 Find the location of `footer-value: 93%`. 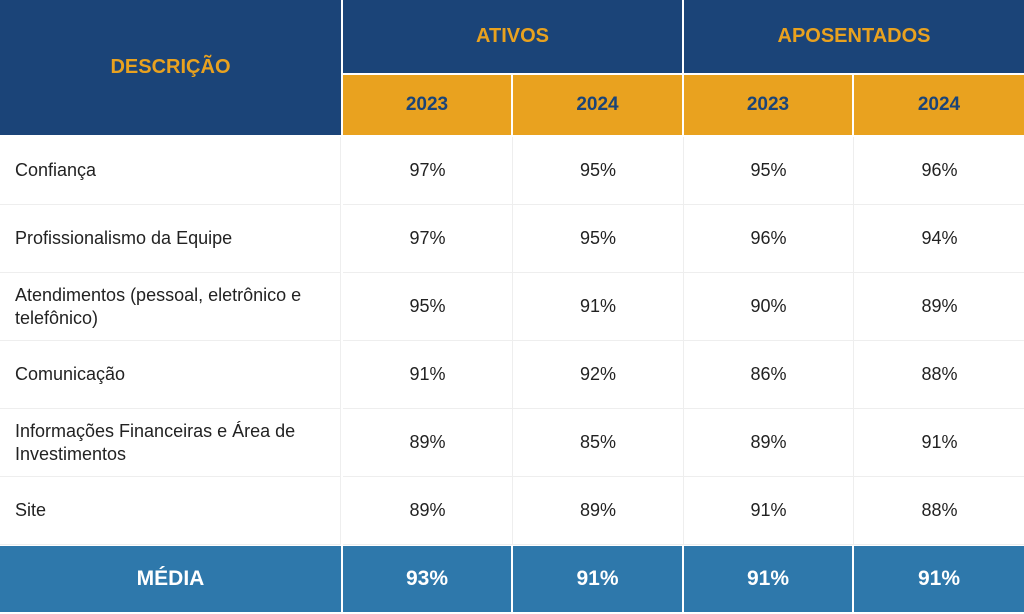

footer-value: 93% is located at coordinates (427, 579).